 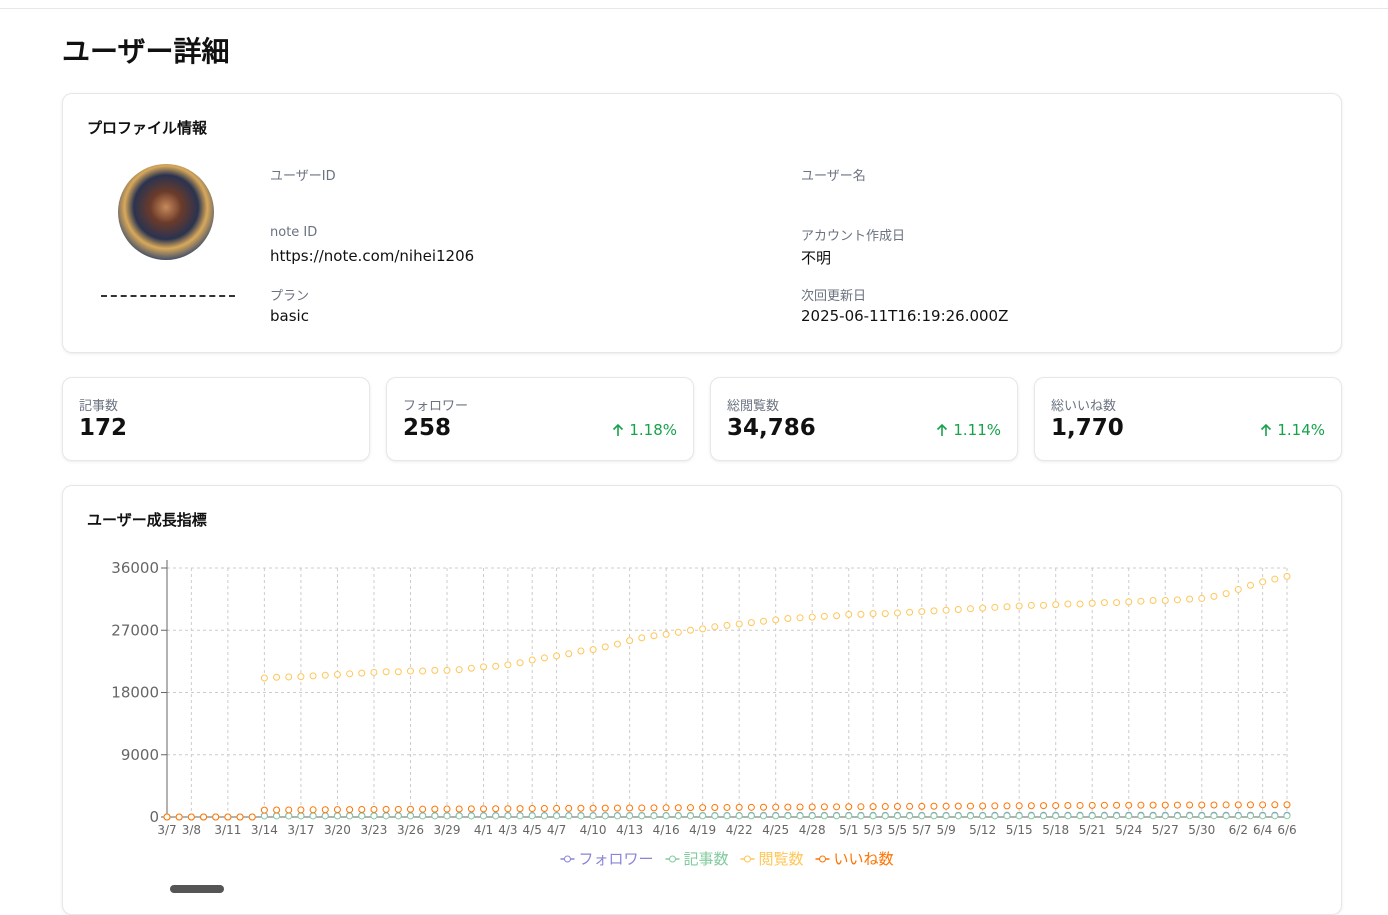 What do you see at coordinates (739, 830) in the screenshot?
I see `x-tick-label: 4/22` at bounding box center [739, 830].